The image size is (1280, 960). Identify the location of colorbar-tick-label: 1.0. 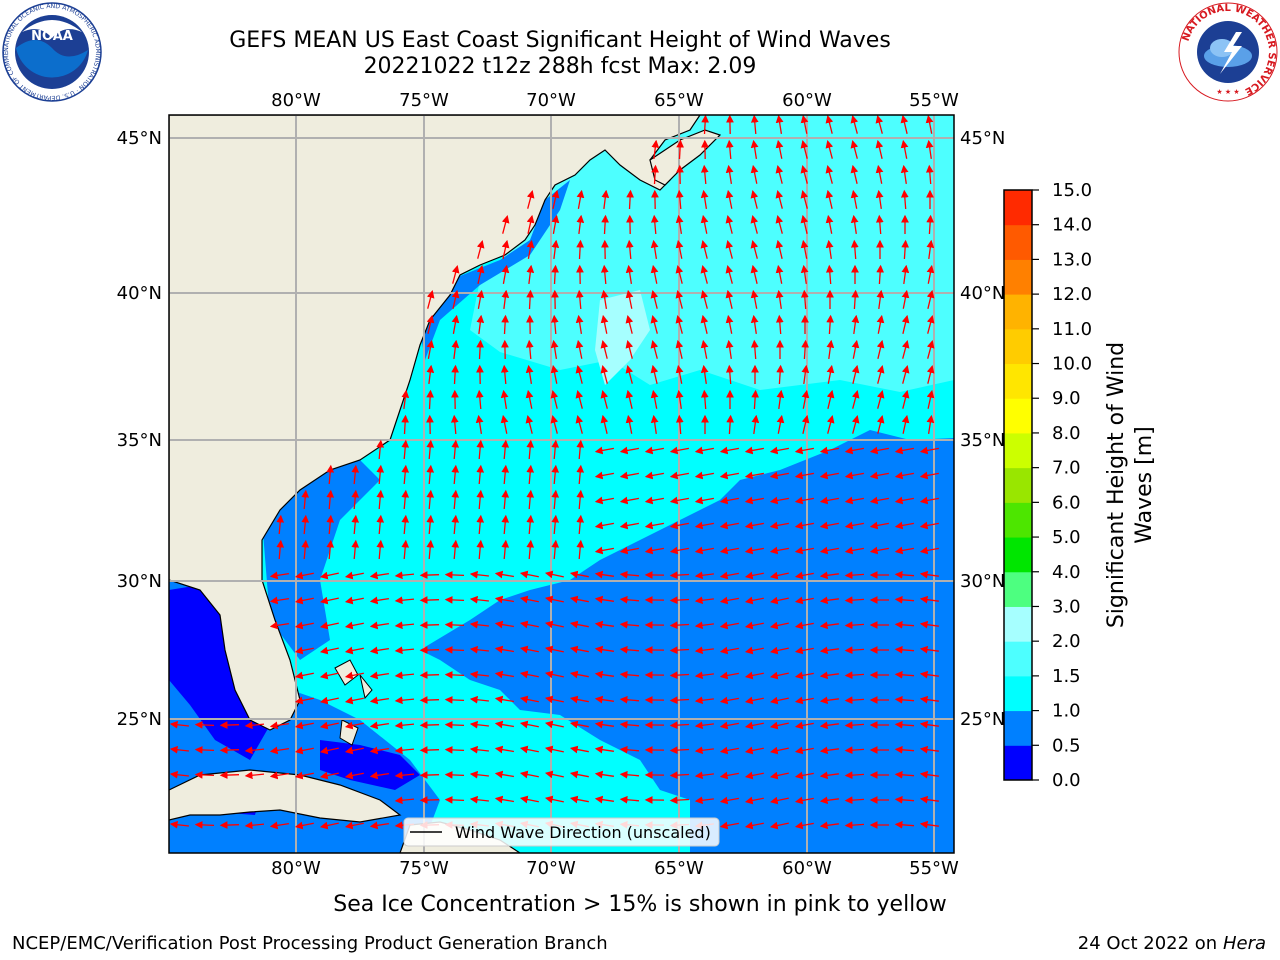
(1066, 711).